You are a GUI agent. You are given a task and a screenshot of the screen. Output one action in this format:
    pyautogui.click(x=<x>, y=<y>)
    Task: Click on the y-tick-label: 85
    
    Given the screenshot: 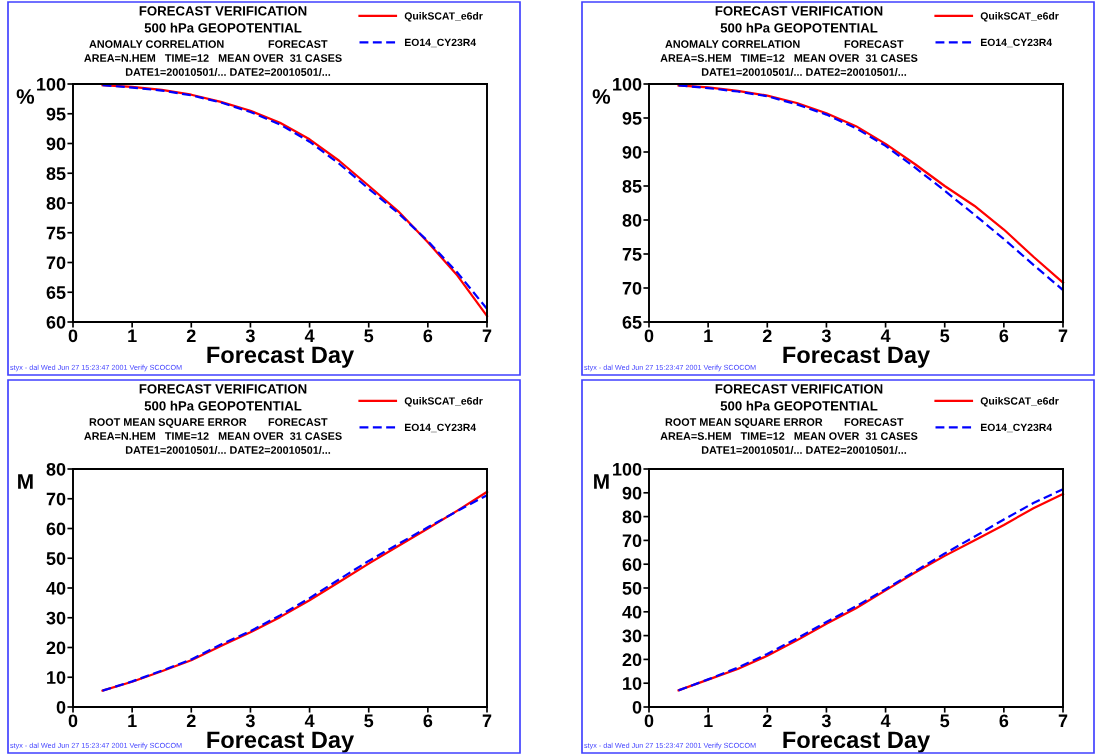 What is the action you would take?
    pyautogui.click(x=632, y=186)
    